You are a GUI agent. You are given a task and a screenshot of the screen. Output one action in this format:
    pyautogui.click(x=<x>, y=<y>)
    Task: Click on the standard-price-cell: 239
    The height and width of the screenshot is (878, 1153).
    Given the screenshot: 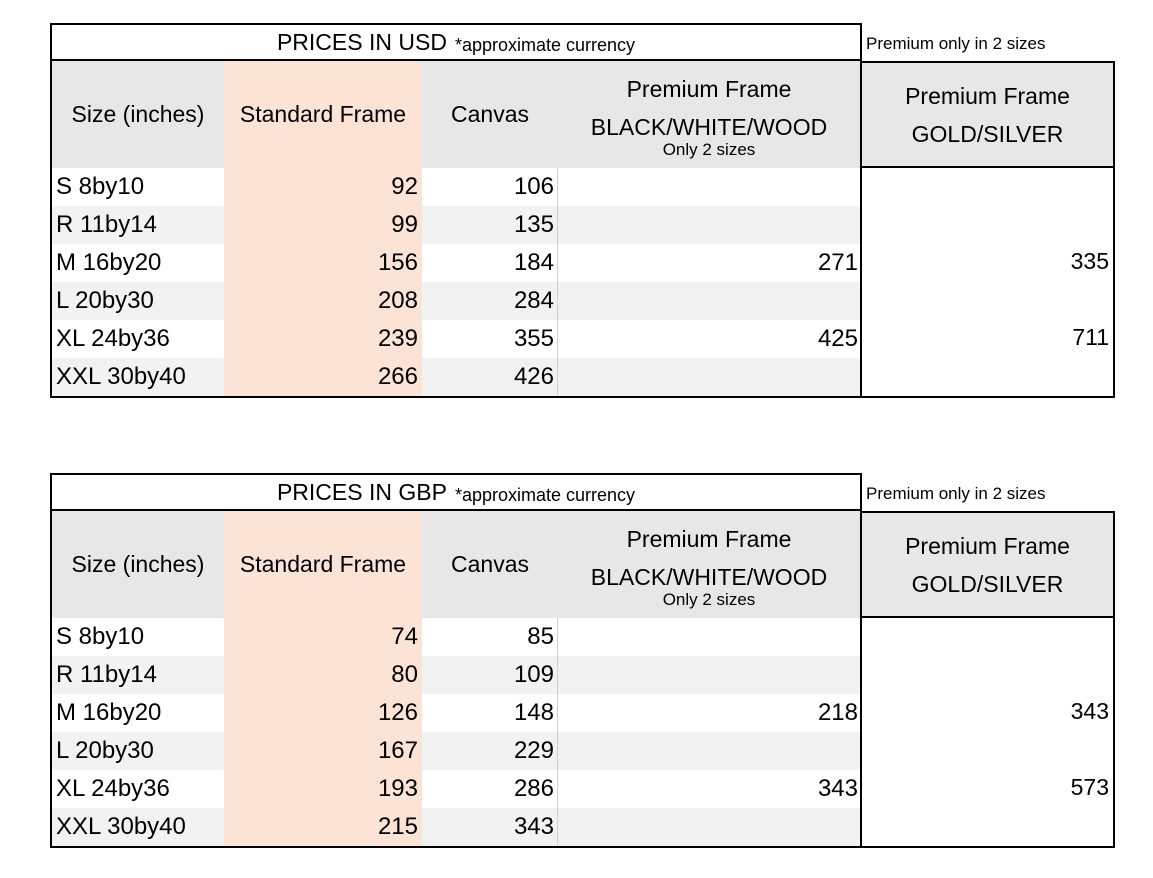 What is the action you would take?
    pyautogui.click(x=397, y=338)
    